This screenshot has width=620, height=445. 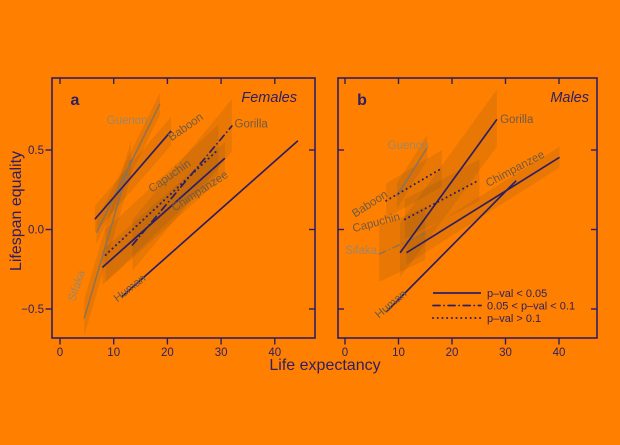 I want to click on x-axis-title: Life expectancy, so click(x=324, y=365).